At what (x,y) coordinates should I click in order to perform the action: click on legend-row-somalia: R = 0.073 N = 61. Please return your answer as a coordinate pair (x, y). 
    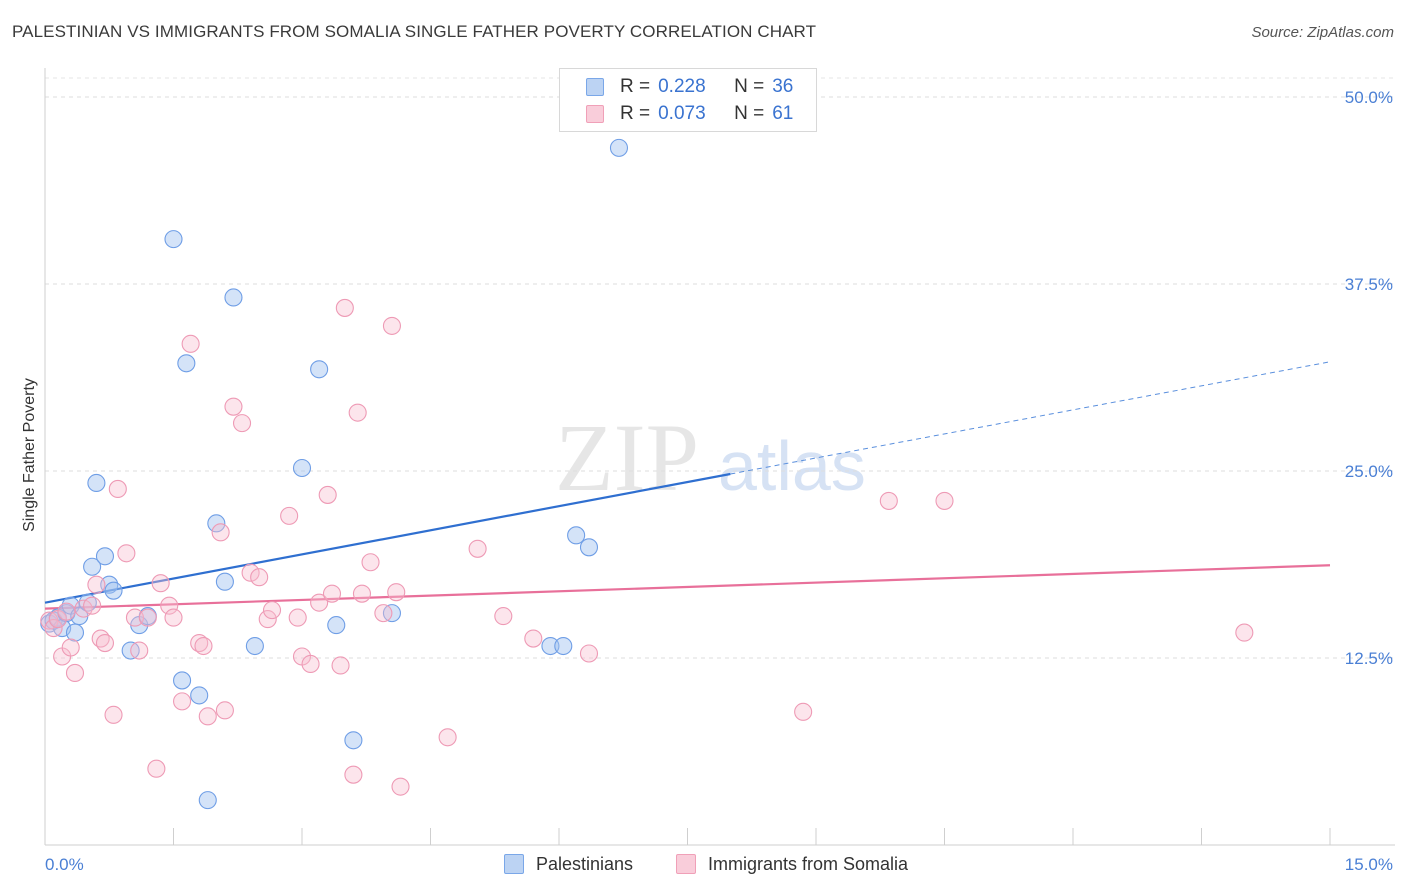
    Looking at the image, I should click on (689, 114).